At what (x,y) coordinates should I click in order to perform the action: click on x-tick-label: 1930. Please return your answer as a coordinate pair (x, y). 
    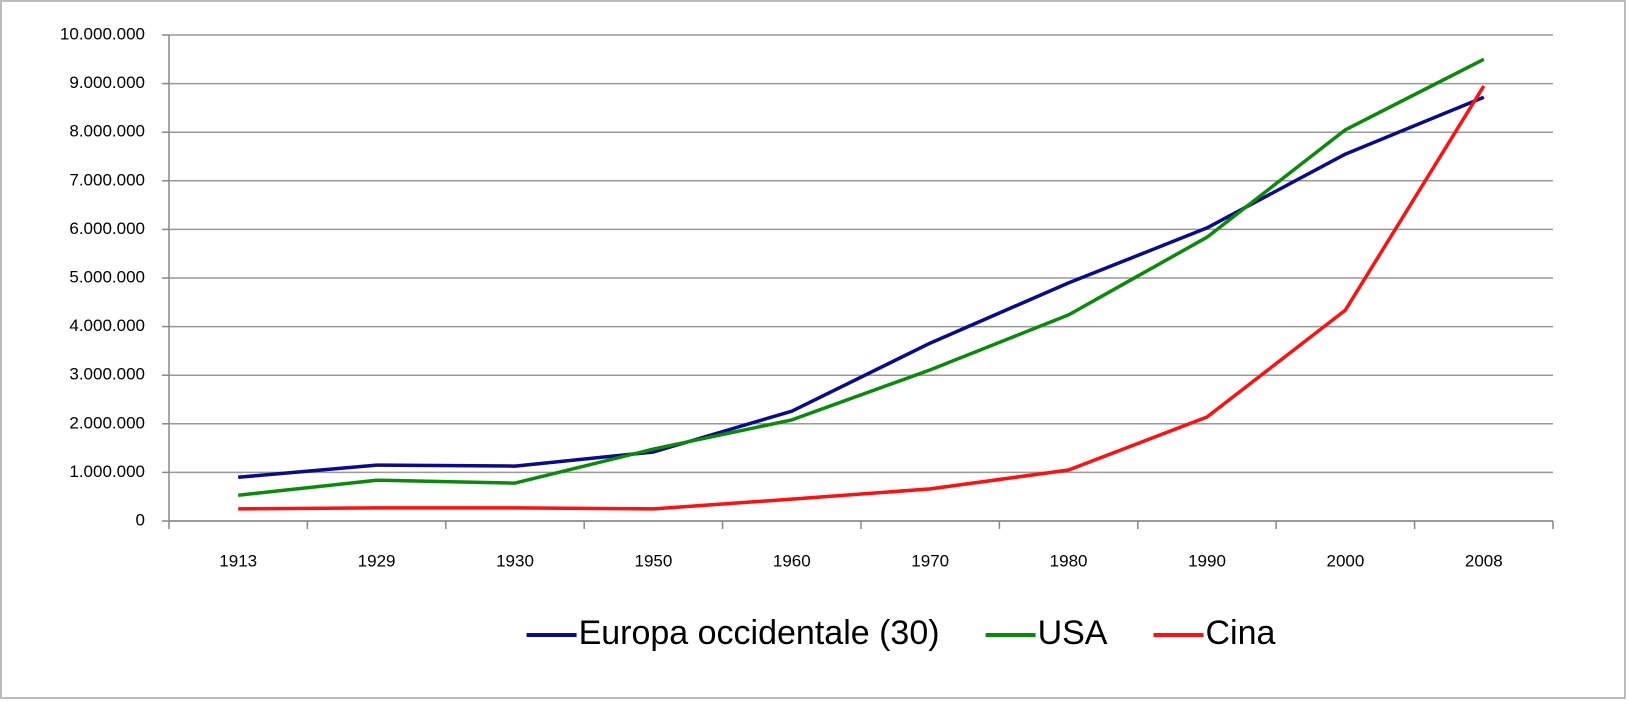
    Looking at the image, I should click on (515, 560).